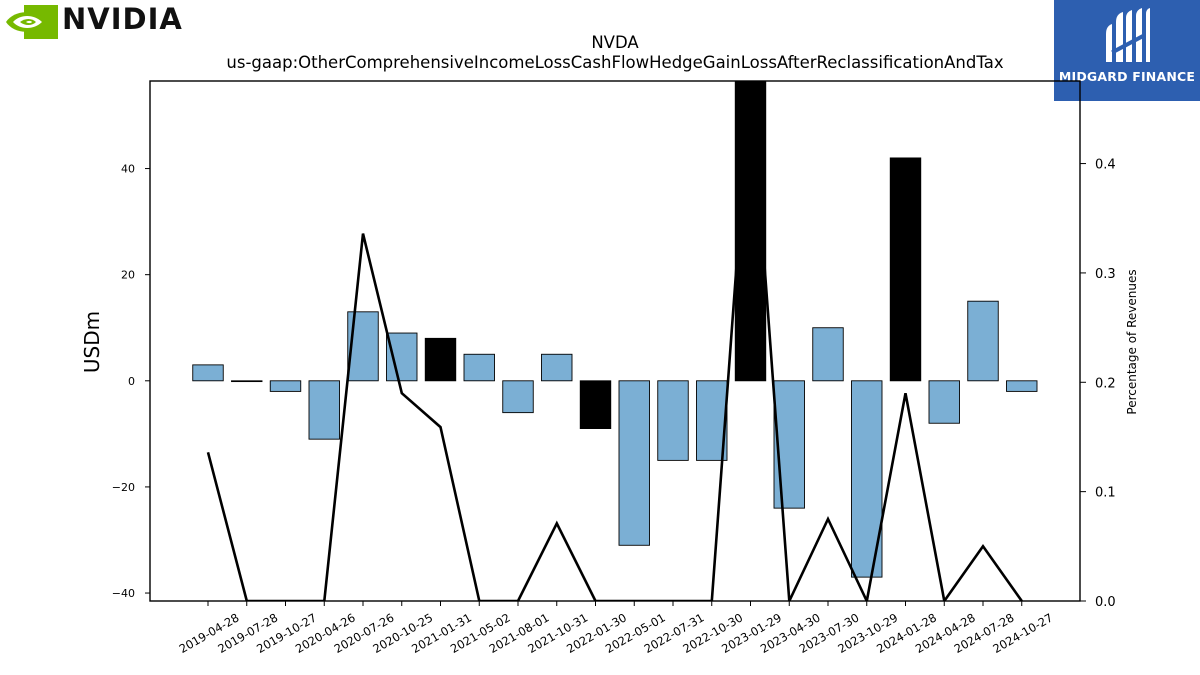 Image resolution: width=1200 pixels, height=675 pixels. What do you see at coordinates (131, 381) in the screenshot?
I see `y-tick-label: 0` at bounding box center [131, 381].